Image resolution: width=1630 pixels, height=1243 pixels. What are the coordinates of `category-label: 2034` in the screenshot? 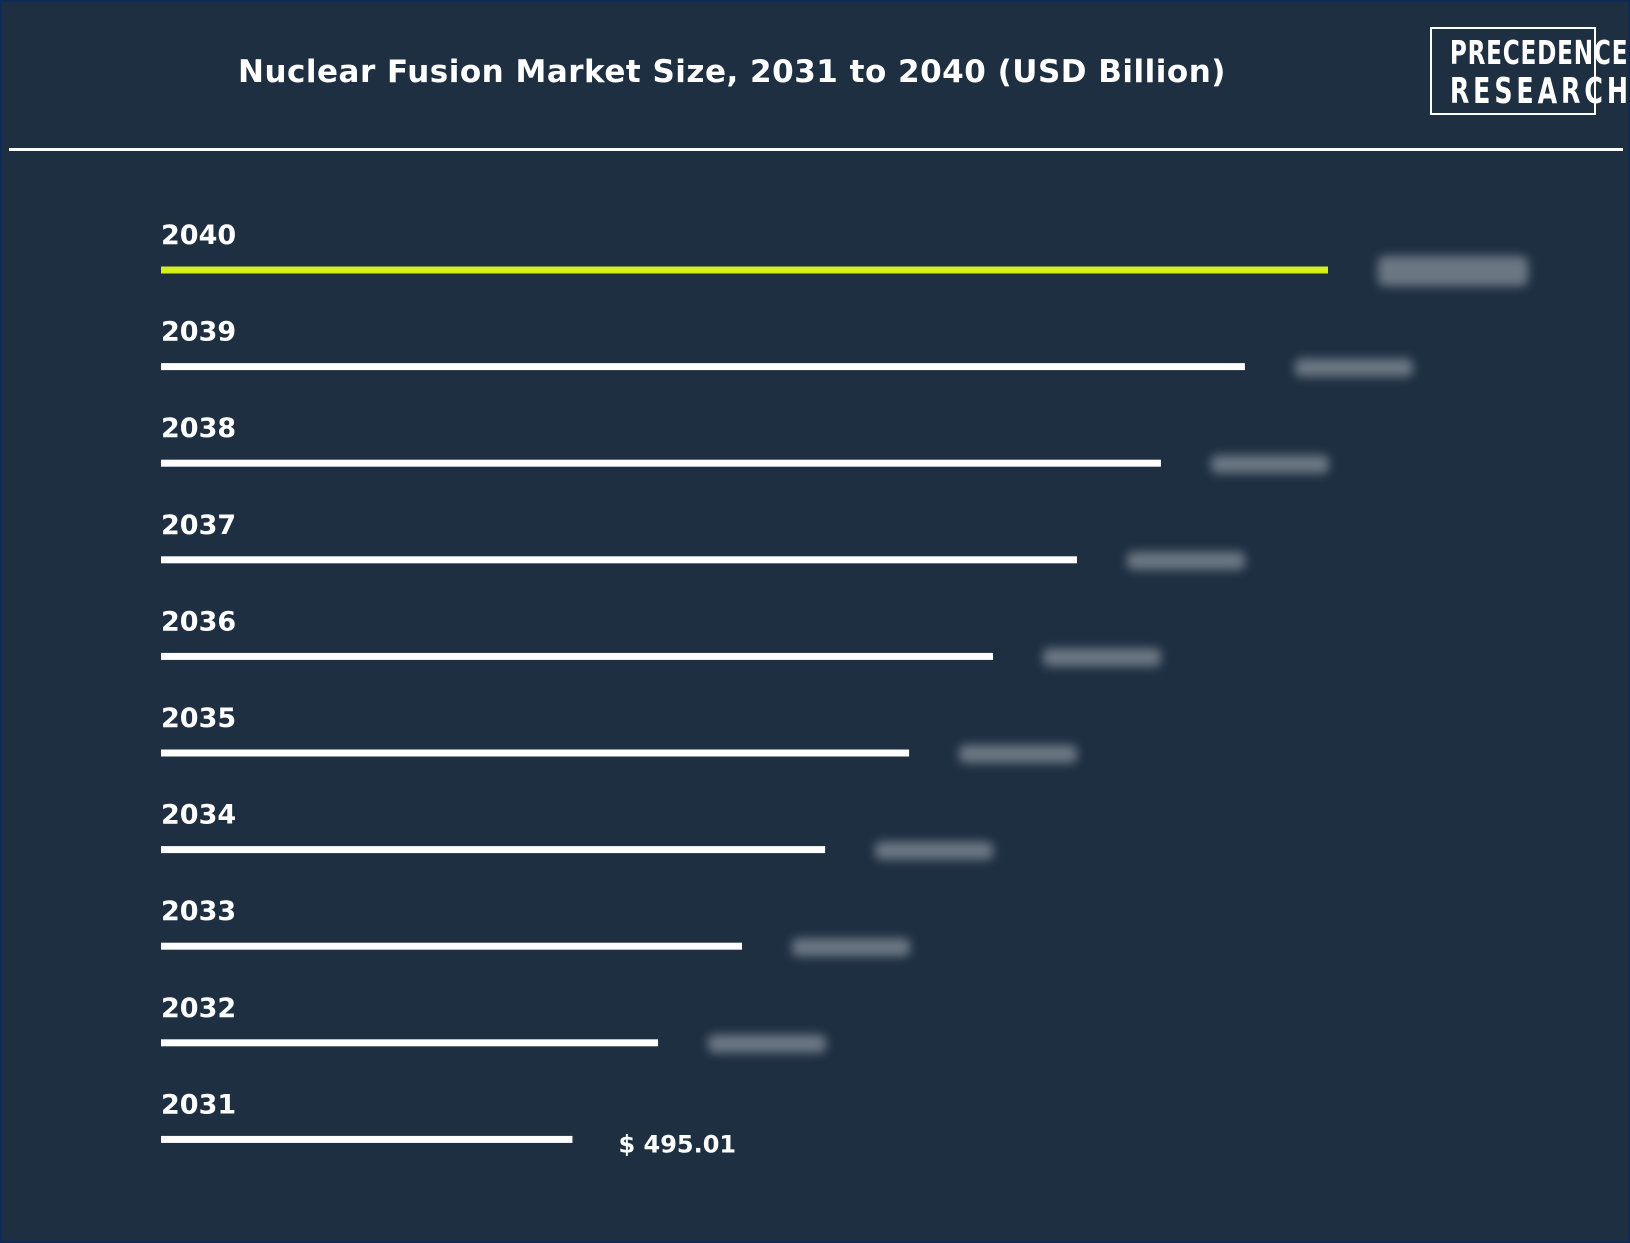 It's located at (198, 815).